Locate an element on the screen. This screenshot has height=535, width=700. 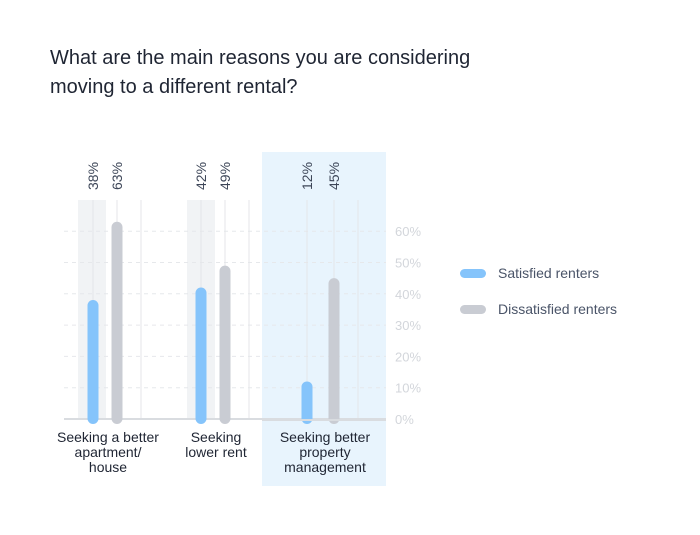
category-label: management is located at coordinates (325, 467).